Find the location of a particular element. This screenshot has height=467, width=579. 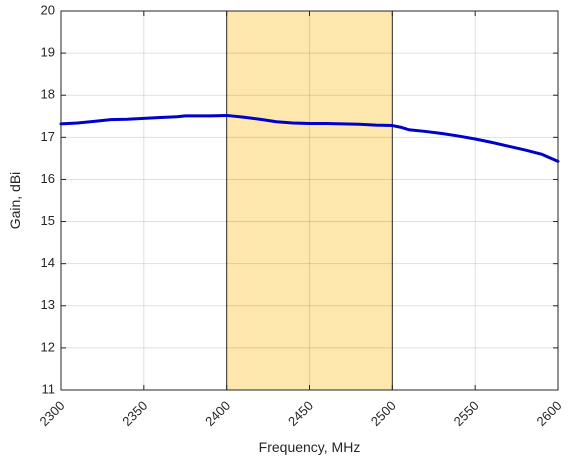

y-tick-label: 15 is located at coordinates (48, 220).